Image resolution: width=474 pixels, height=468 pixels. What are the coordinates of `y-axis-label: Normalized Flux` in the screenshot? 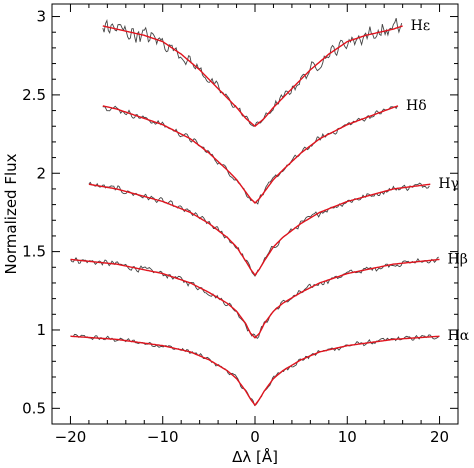 It's located at (11, 213).